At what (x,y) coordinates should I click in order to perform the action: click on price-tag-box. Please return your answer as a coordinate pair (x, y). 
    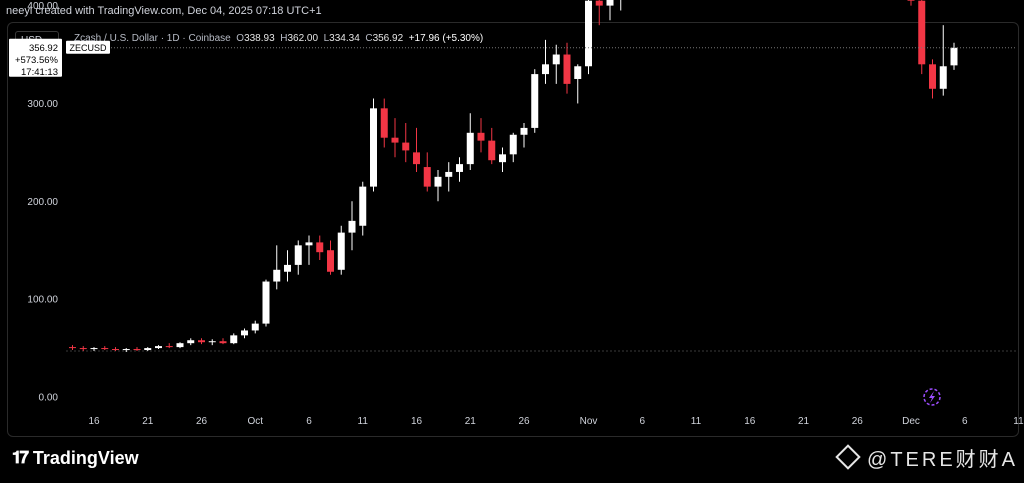
    Looking at the image, I should click on (35, 57).